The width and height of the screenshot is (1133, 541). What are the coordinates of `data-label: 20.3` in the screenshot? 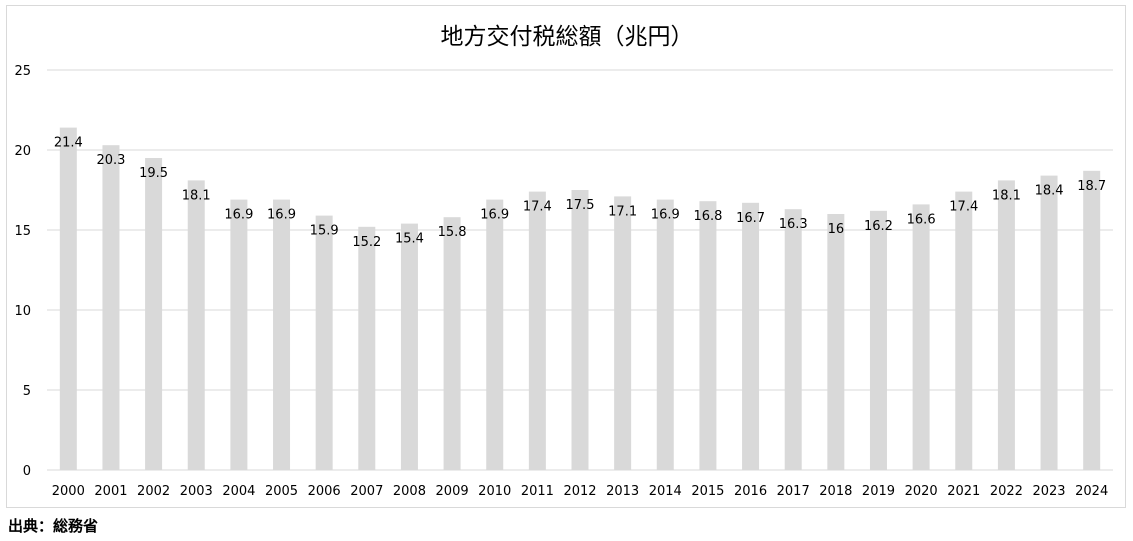 It's located at (110, 160).